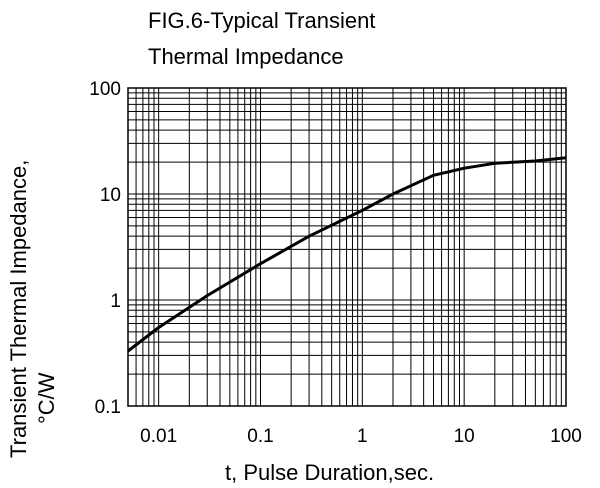 This screenshot has width=600, height=488. Describe the element at coordinates (262, 20) in the screenshot. I see `chart-title-line-1: FIG.6-Typical Transient` at that location.